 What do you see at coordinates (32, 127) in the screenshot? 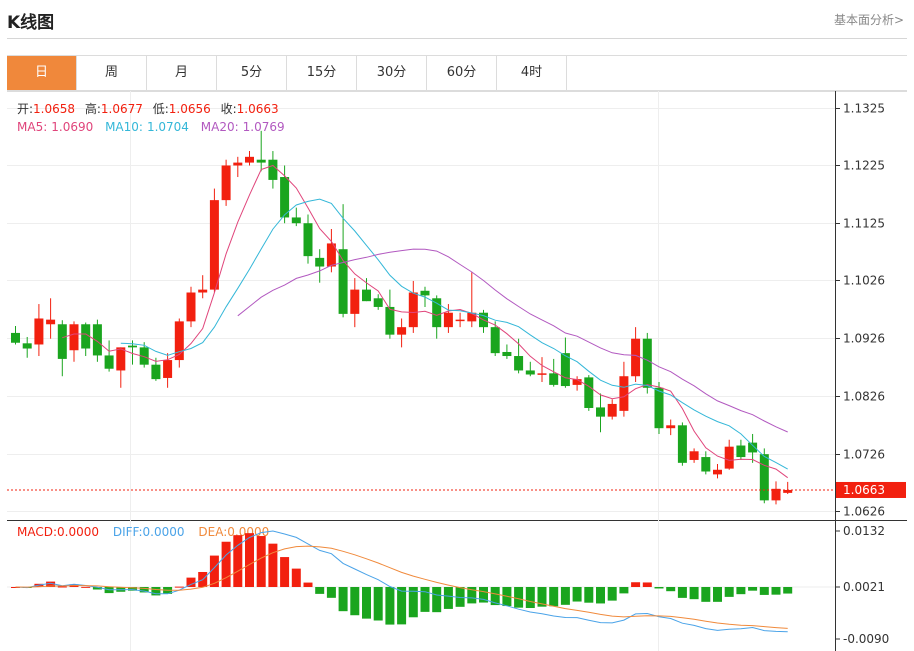
I see `ma5-label: MA5:` at bounding box center [32, 127].